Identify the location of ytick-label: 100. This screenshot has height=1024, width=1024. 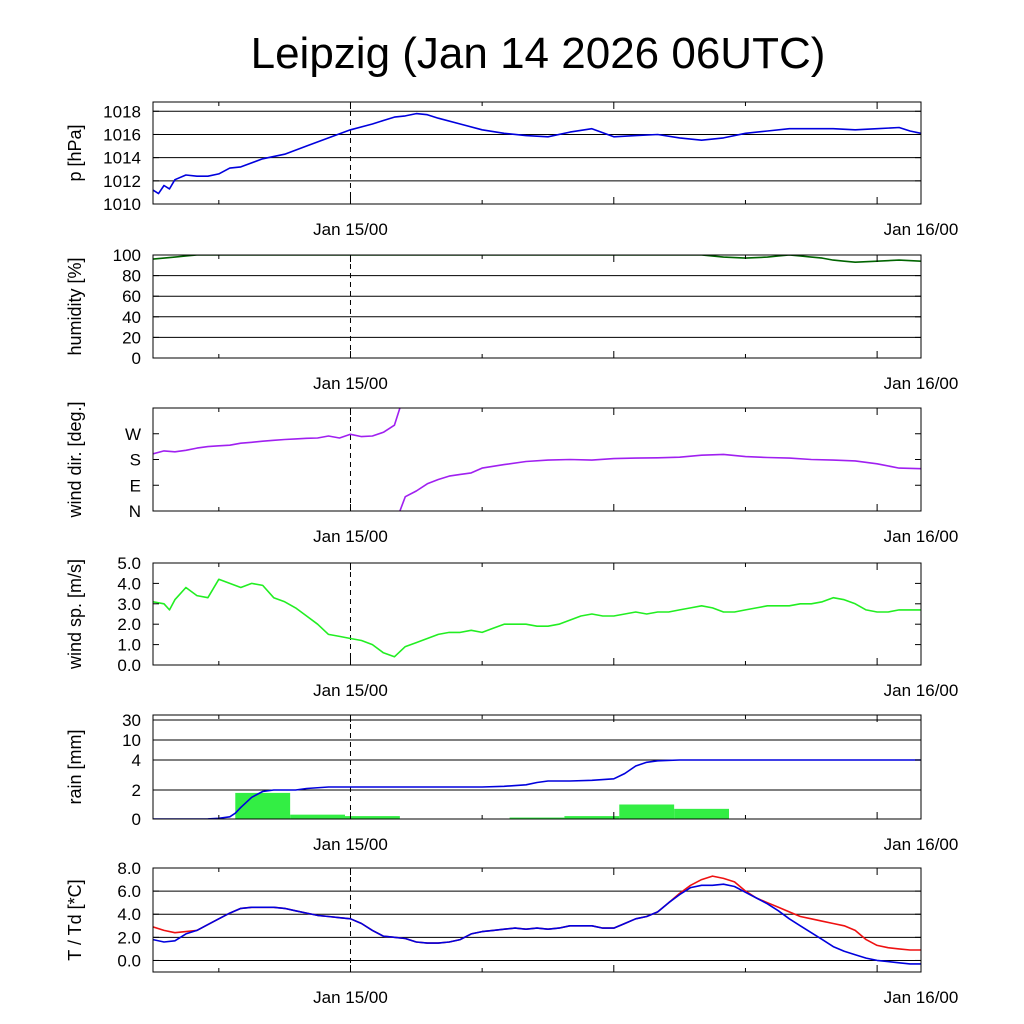
(127, 255).